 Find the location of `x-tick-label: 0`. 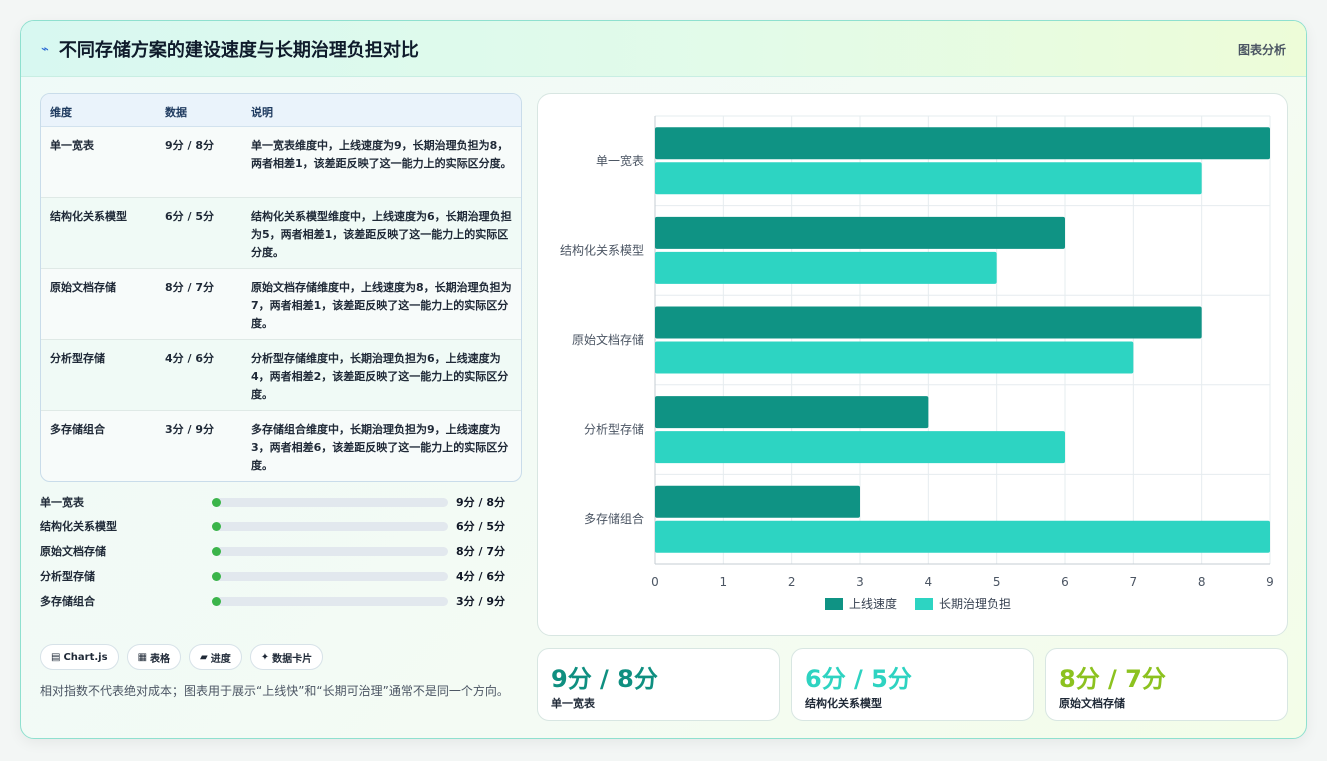

x-tick-label: 0 is located at coordinates (655, 582).